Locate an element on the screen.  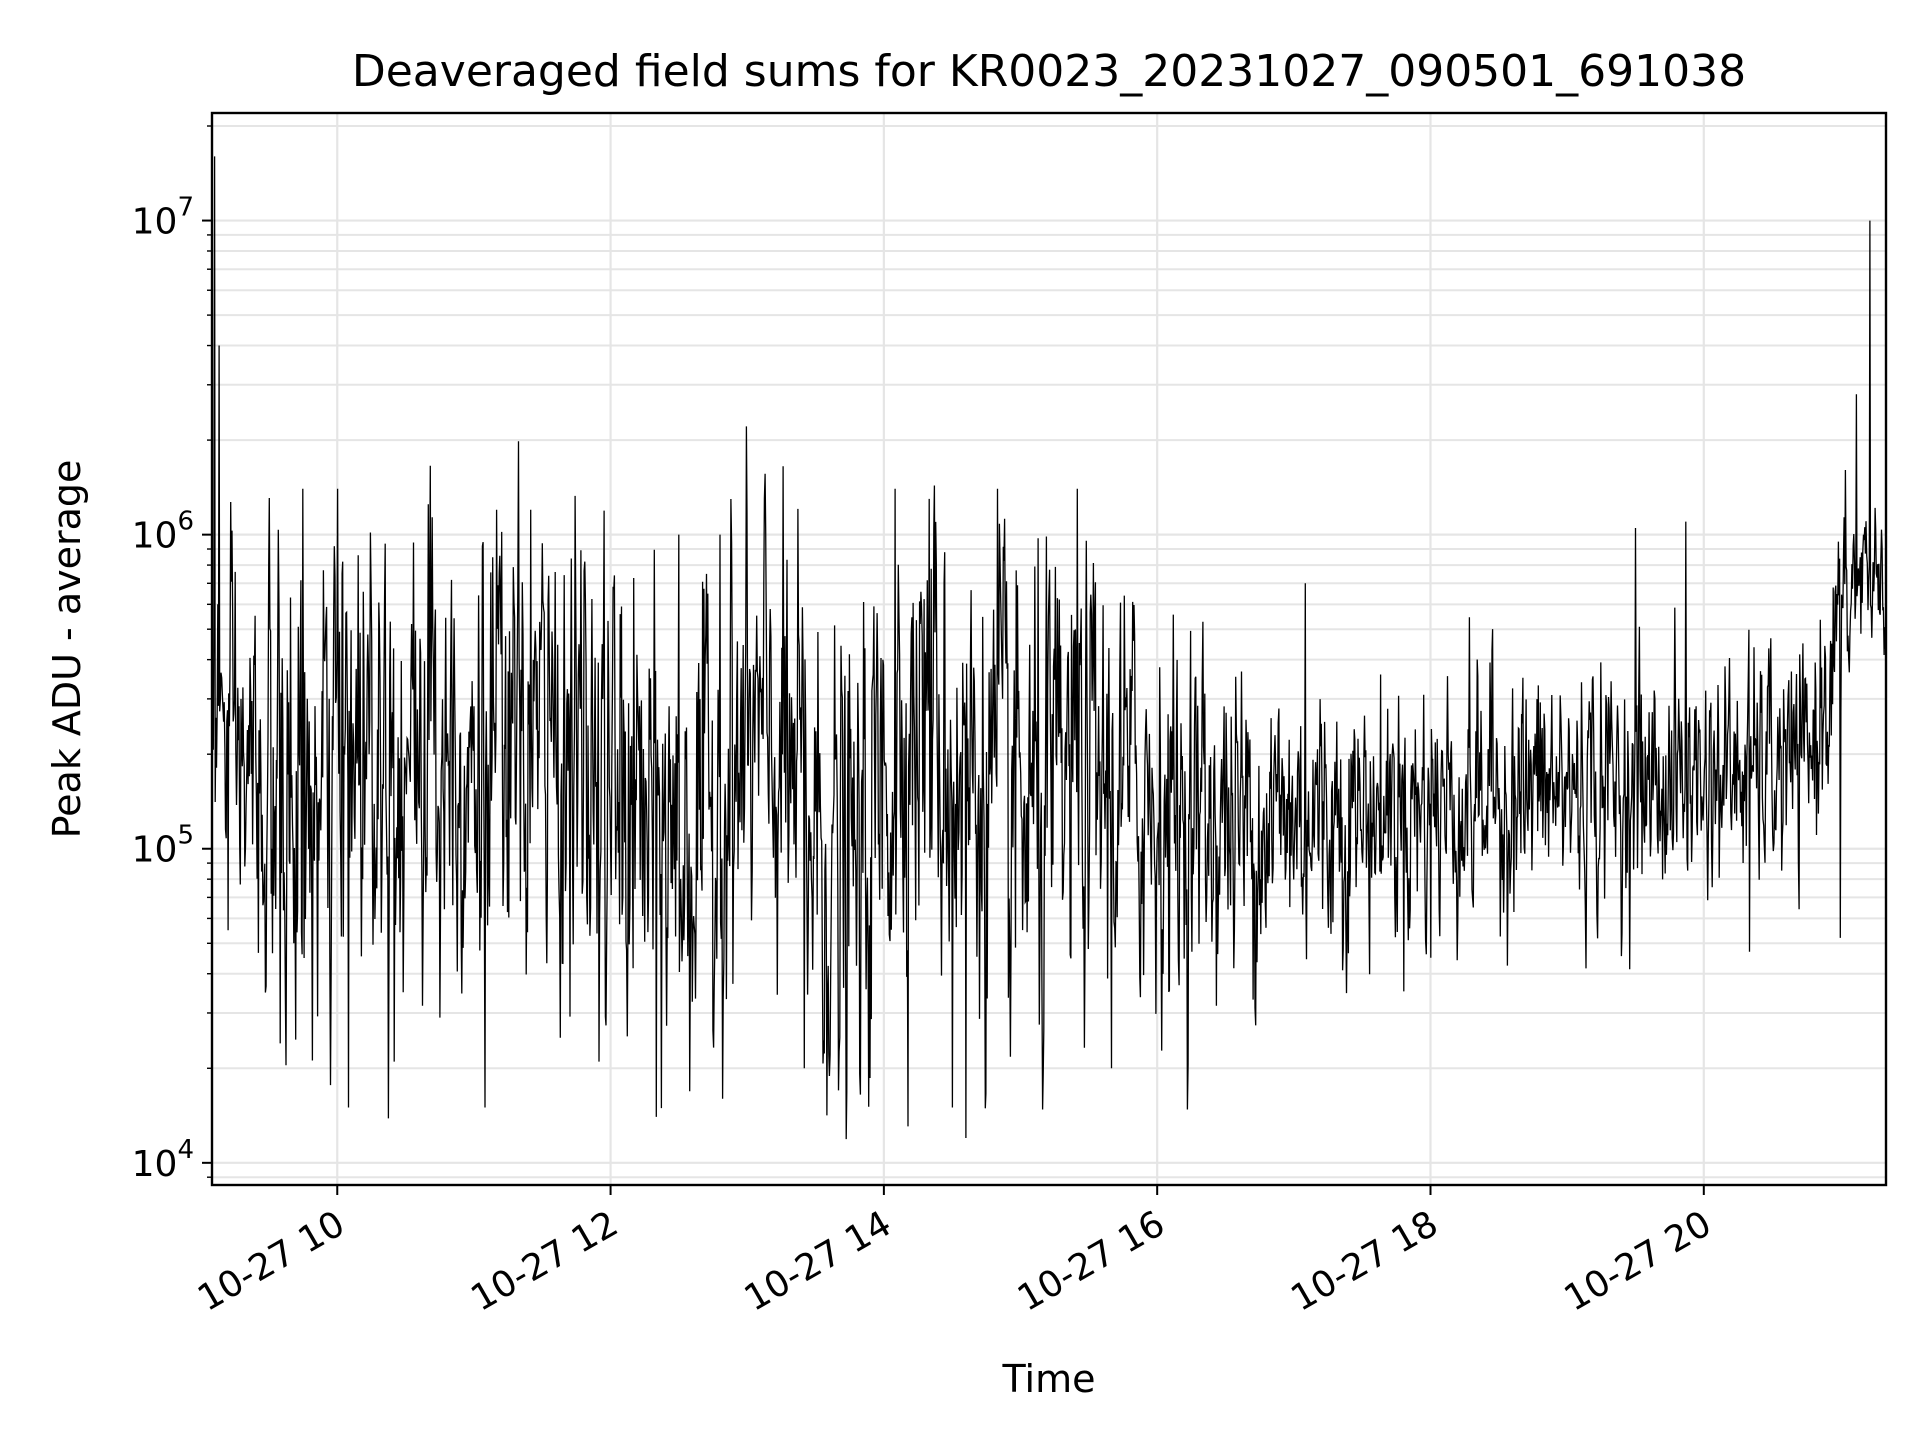
y-tick-label: 10⁵ is located at coordinates (163, 846).